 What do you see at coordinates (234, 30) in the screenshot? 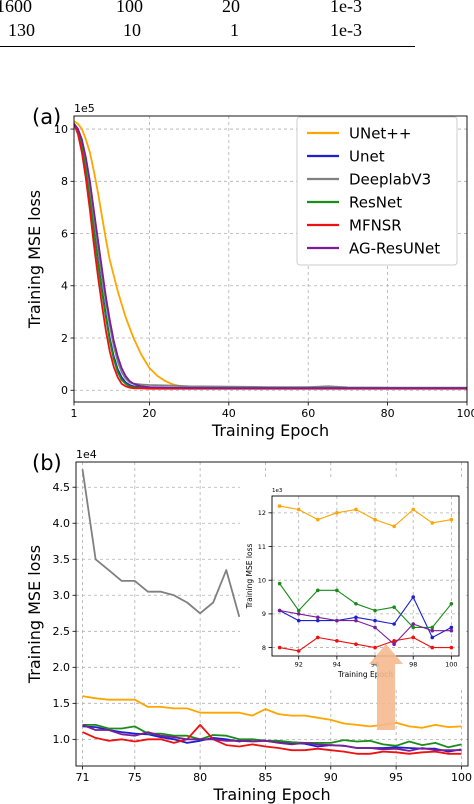
I see `table-cell: 1` at bounding box center [234, 30].